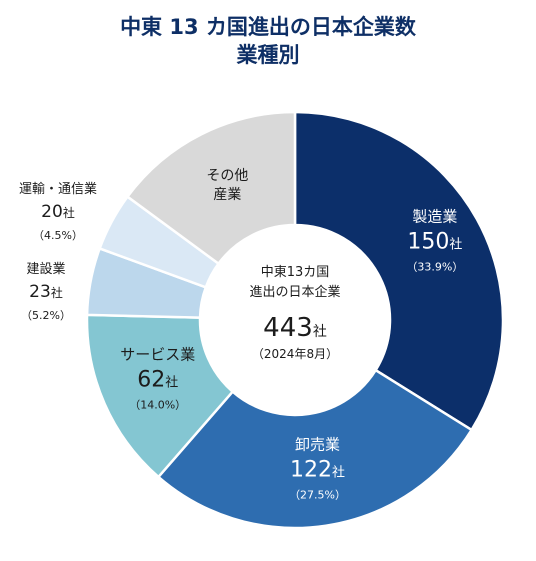 The width and height of the screenshot is (536, 561). I want to click on slice-value-services: 62社, so click(157, 379).